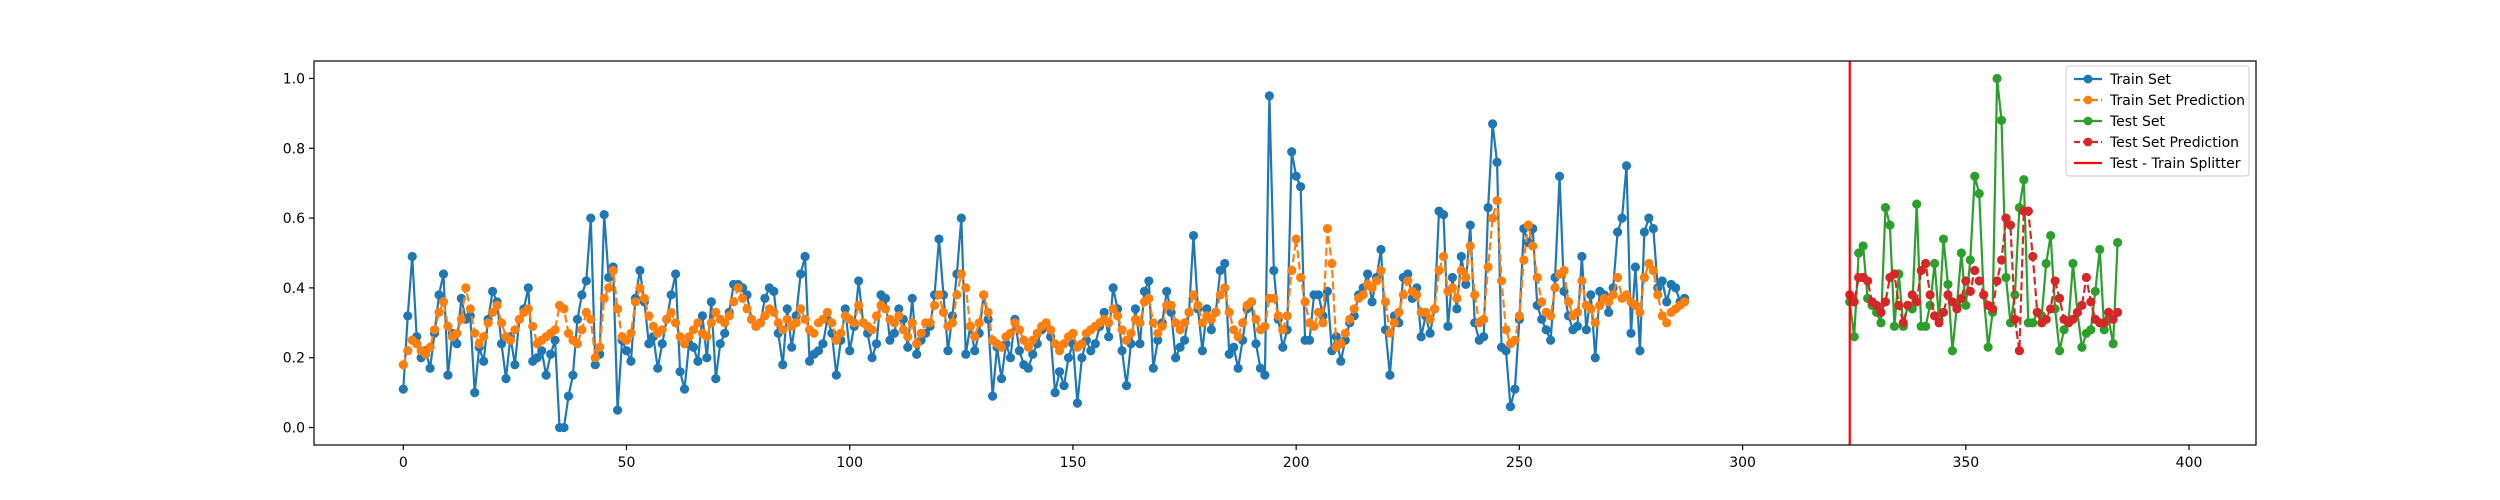  Describe the element at coordinates (2157, 121) in the screenshot. I see `legend-box` at that location.